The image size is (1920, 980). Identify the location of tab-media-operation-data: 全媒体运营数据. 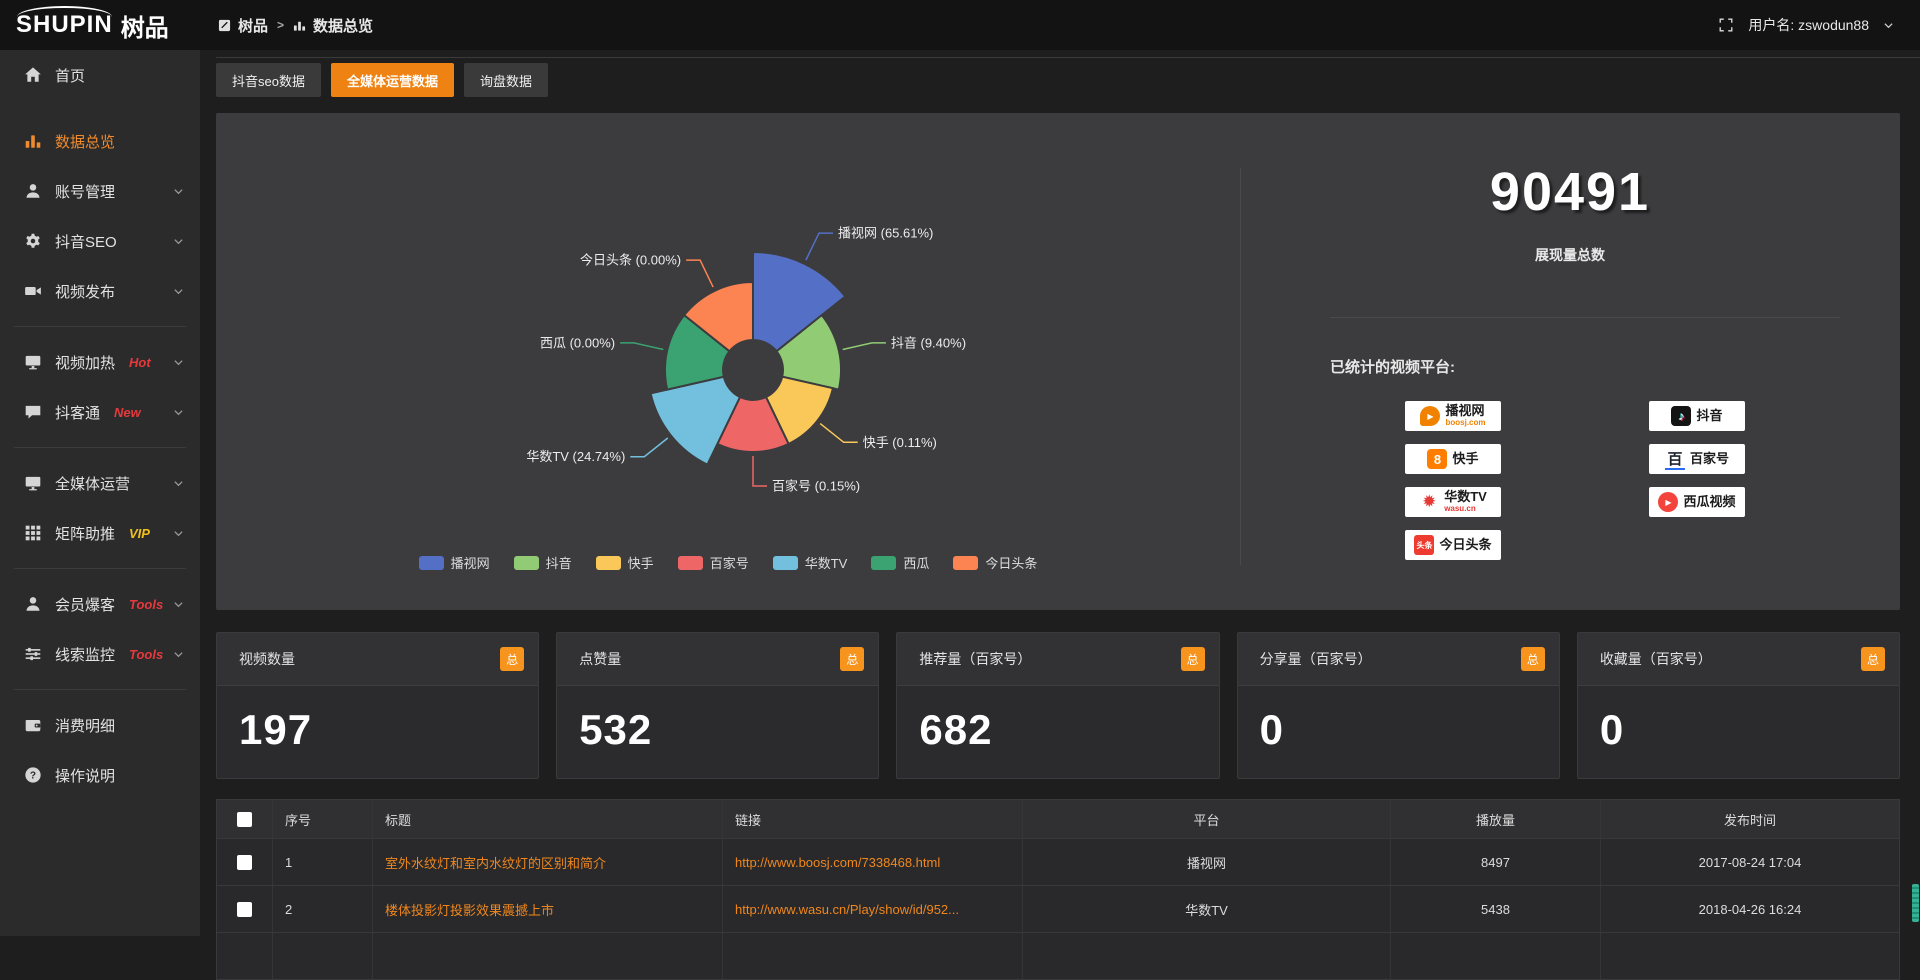
(392, 80).